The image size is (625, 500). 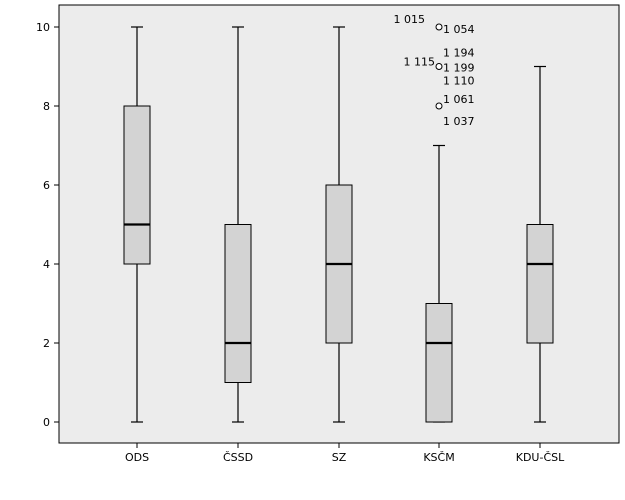 I want to click on box-čssd, so click(x=238, y=224).